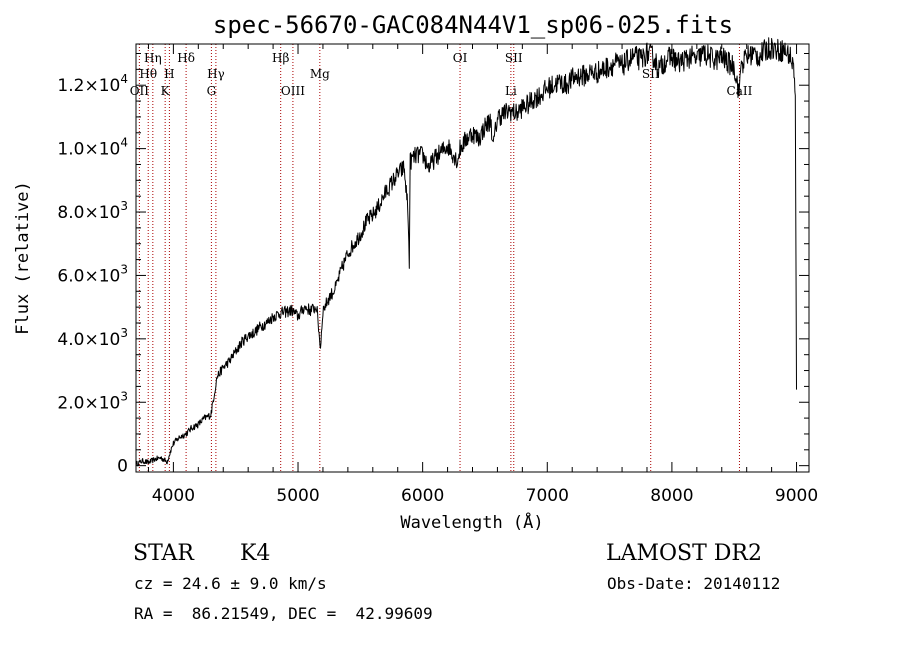 The height and width of the screenshot is (649, 900). What do you see at coordinates (293, 91) in the screenshot?
I see `line-marker-label: OIII` at bounding box center [293, 91].